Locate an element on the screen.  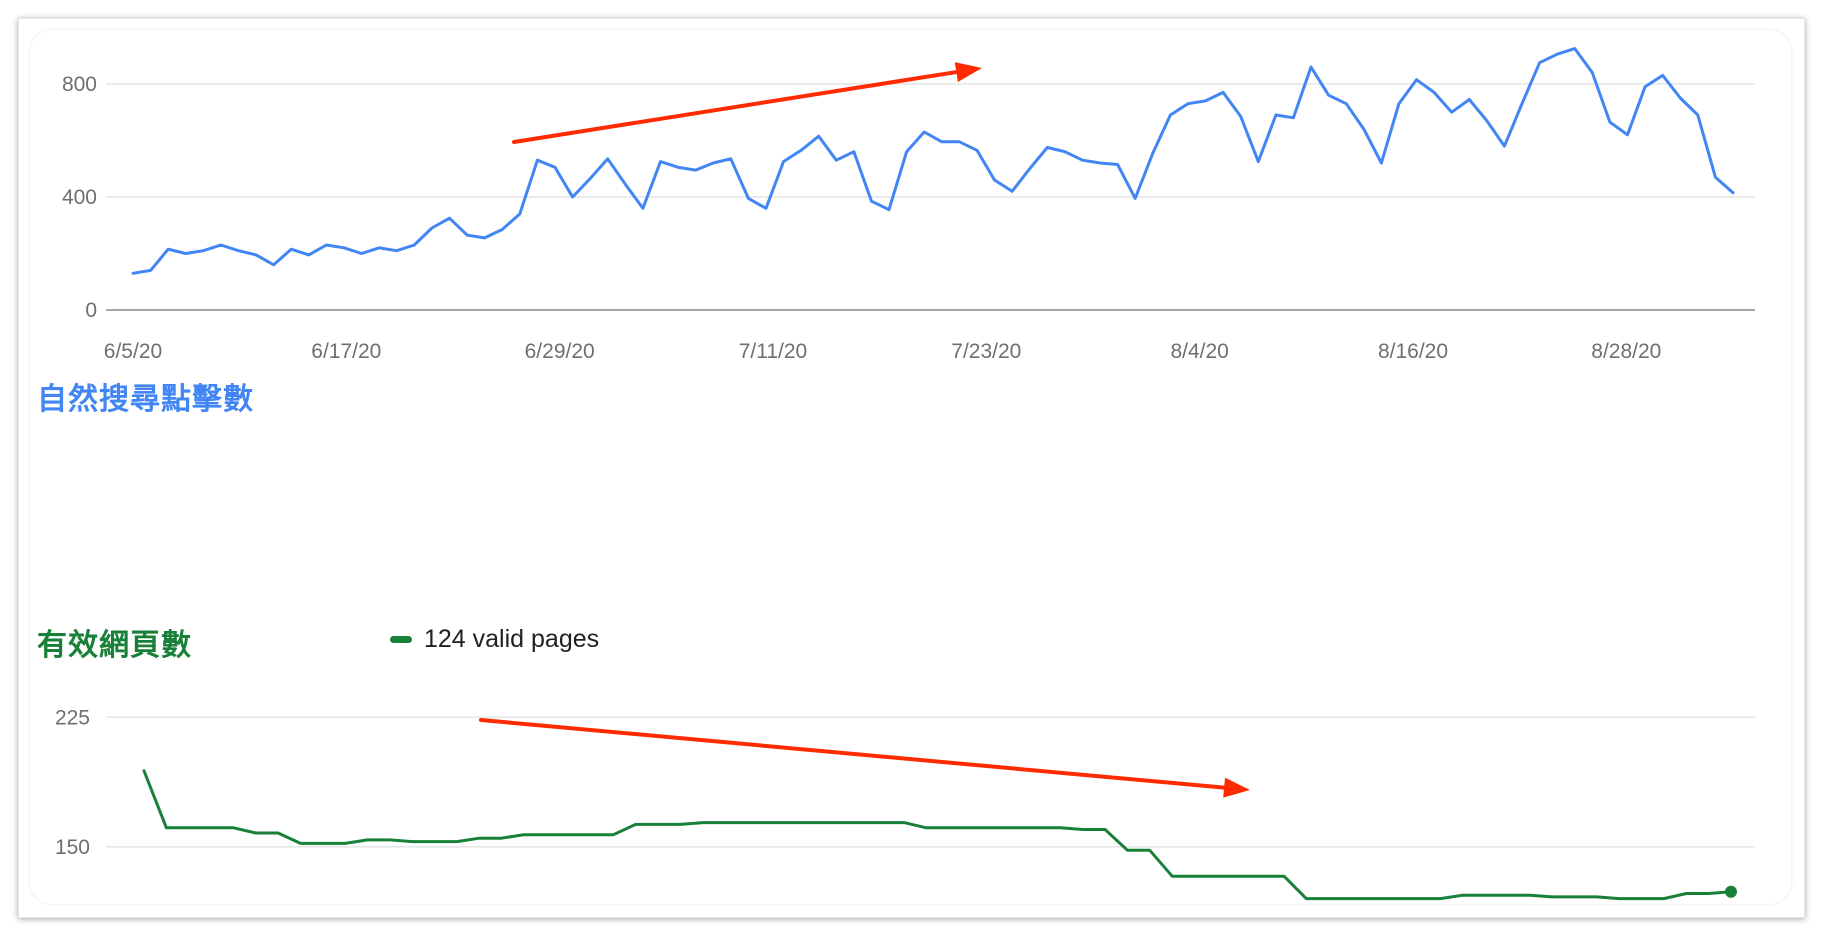
upward-trend-arrow is located at coordinates (747, 103).